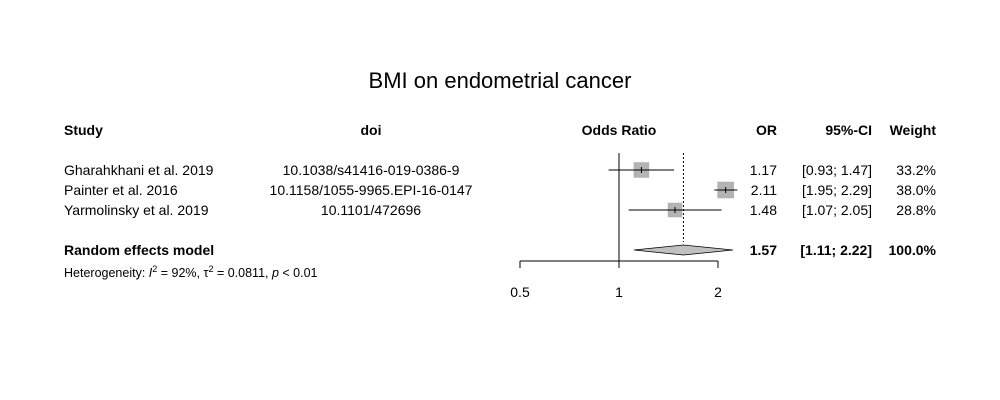  Describe the element at coordinates (121, 190) in the screenshot. I see `study-name: Painter et al. 2016` at that location.